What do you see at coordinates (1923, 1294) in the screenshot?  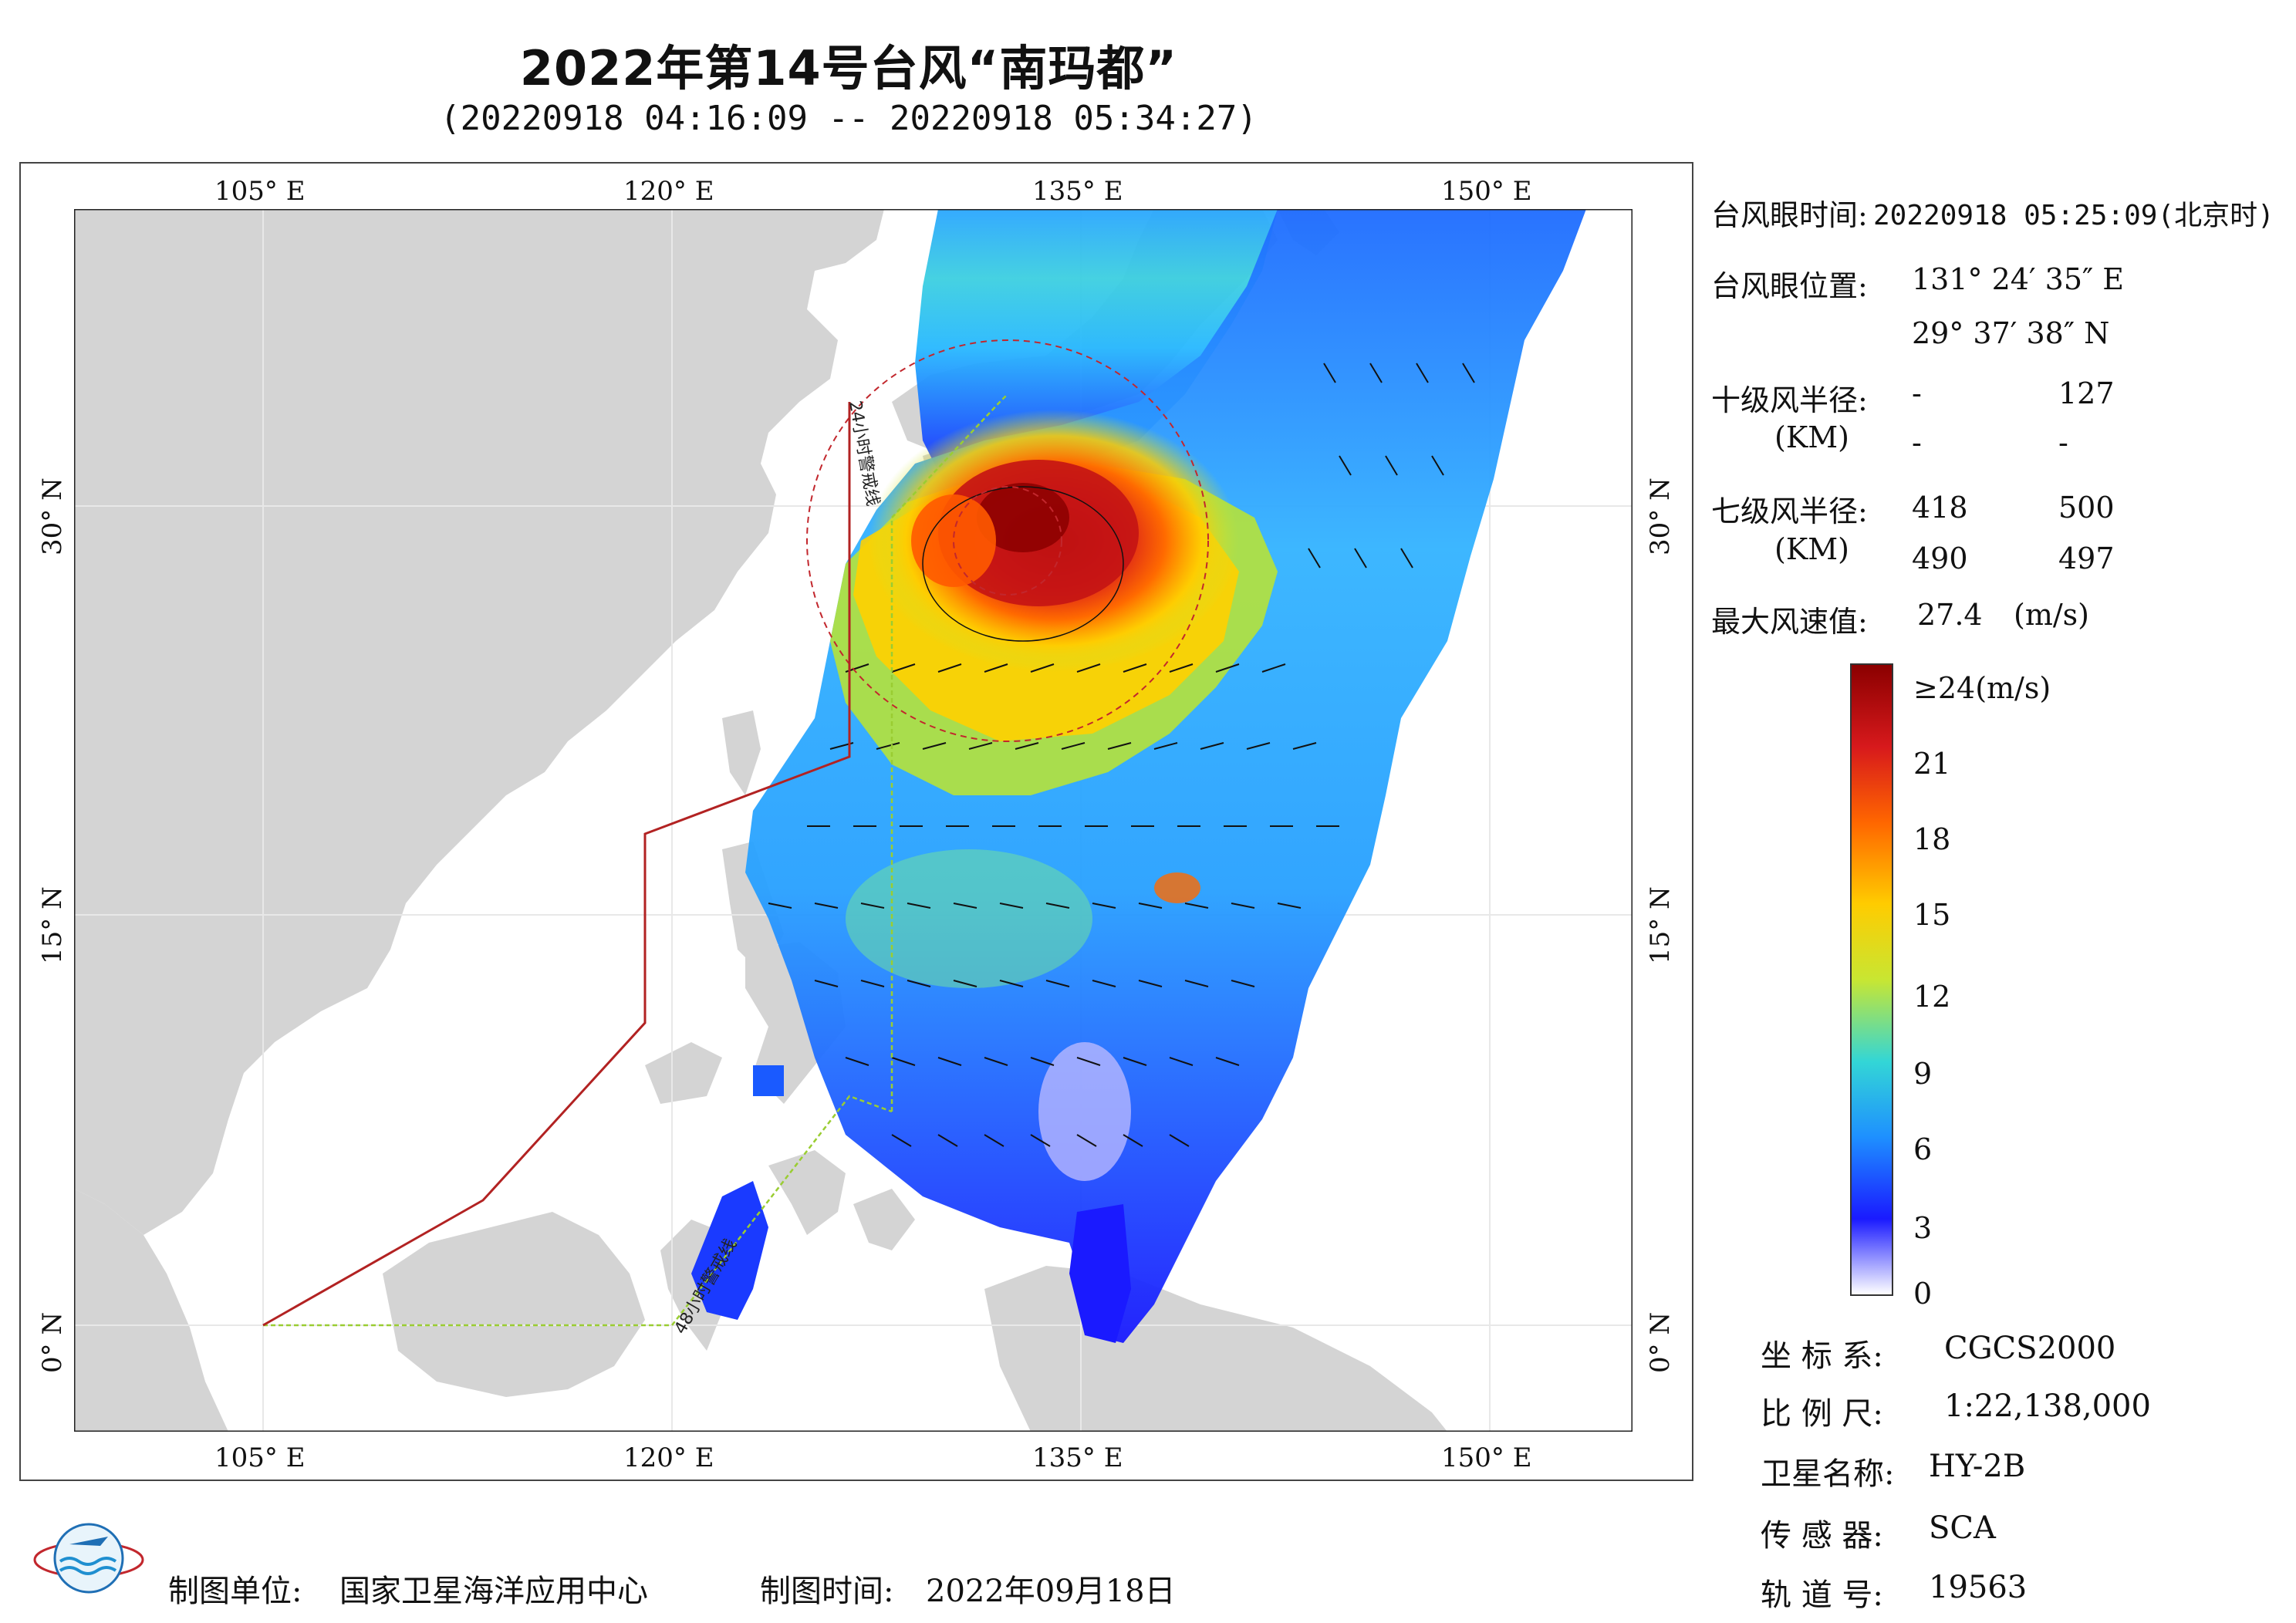 I see `colorbar-label-0: 0` at bounding box center [1923, 1294].